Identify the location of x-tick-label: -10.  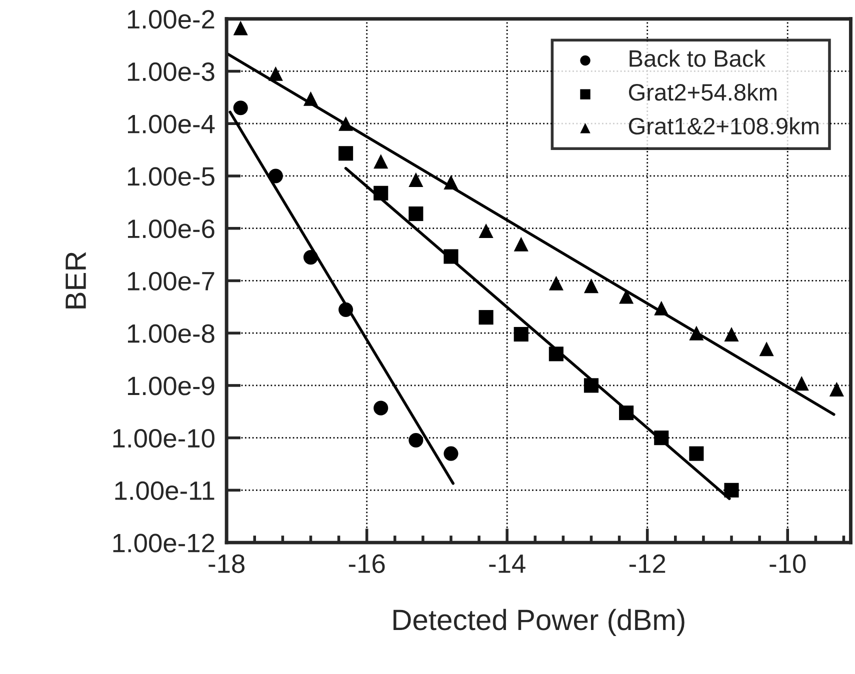
(788, 564).